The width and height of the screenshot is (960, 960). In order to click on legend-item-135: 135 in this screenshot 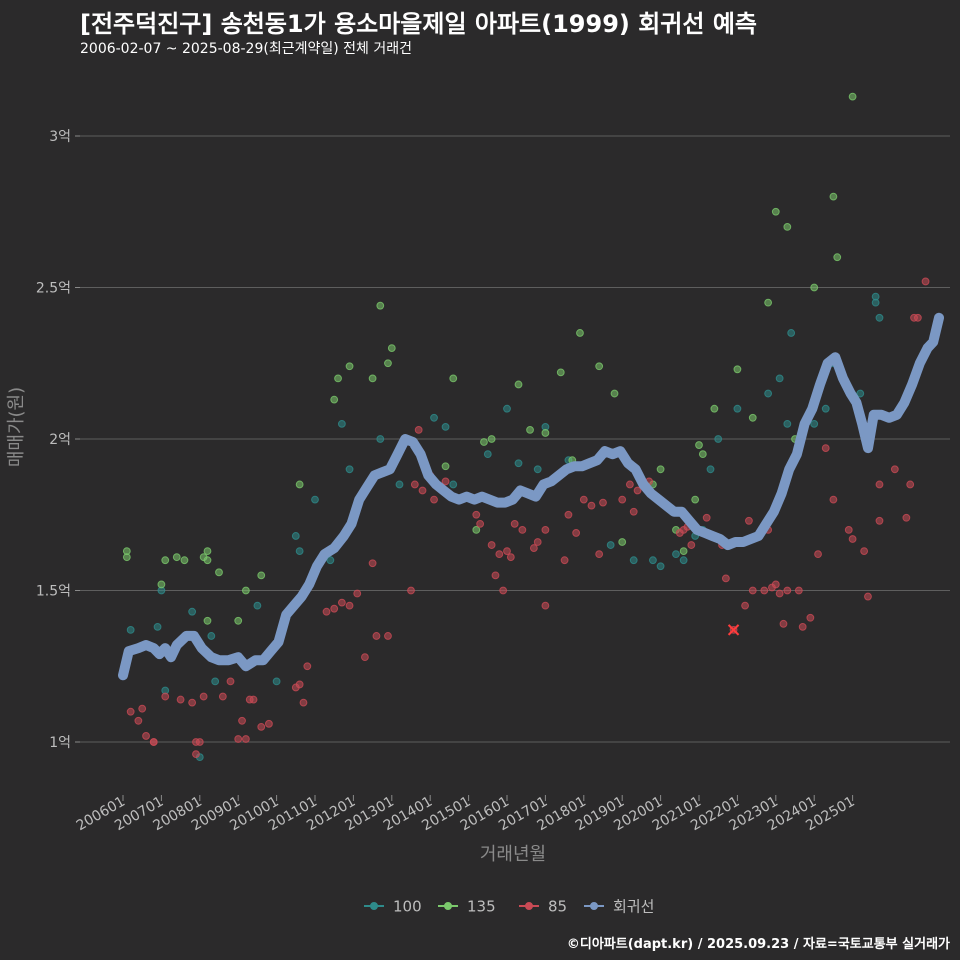, I will do `click(467, 907)`.